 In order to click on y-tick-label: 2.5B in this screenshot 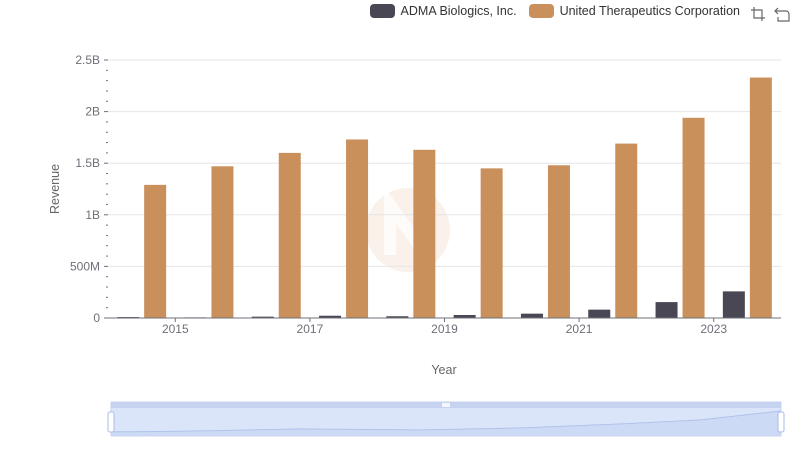, I will do `click(87, 60)`.